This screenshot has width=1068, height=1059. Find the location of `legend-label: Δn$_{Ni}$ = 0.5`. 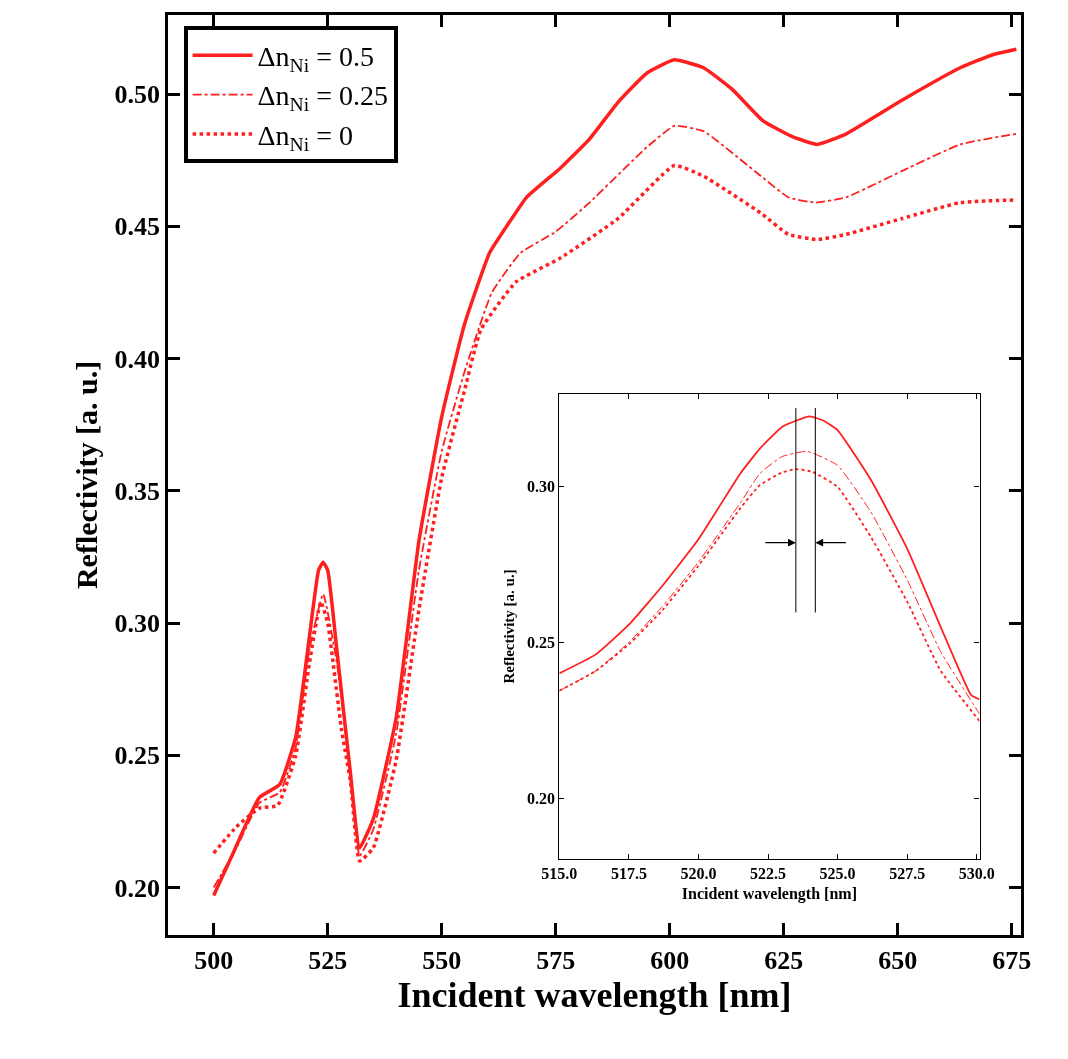

legend-label: Δn$_{Ni}$ = 0.5 is located at coordinates (316, 58).